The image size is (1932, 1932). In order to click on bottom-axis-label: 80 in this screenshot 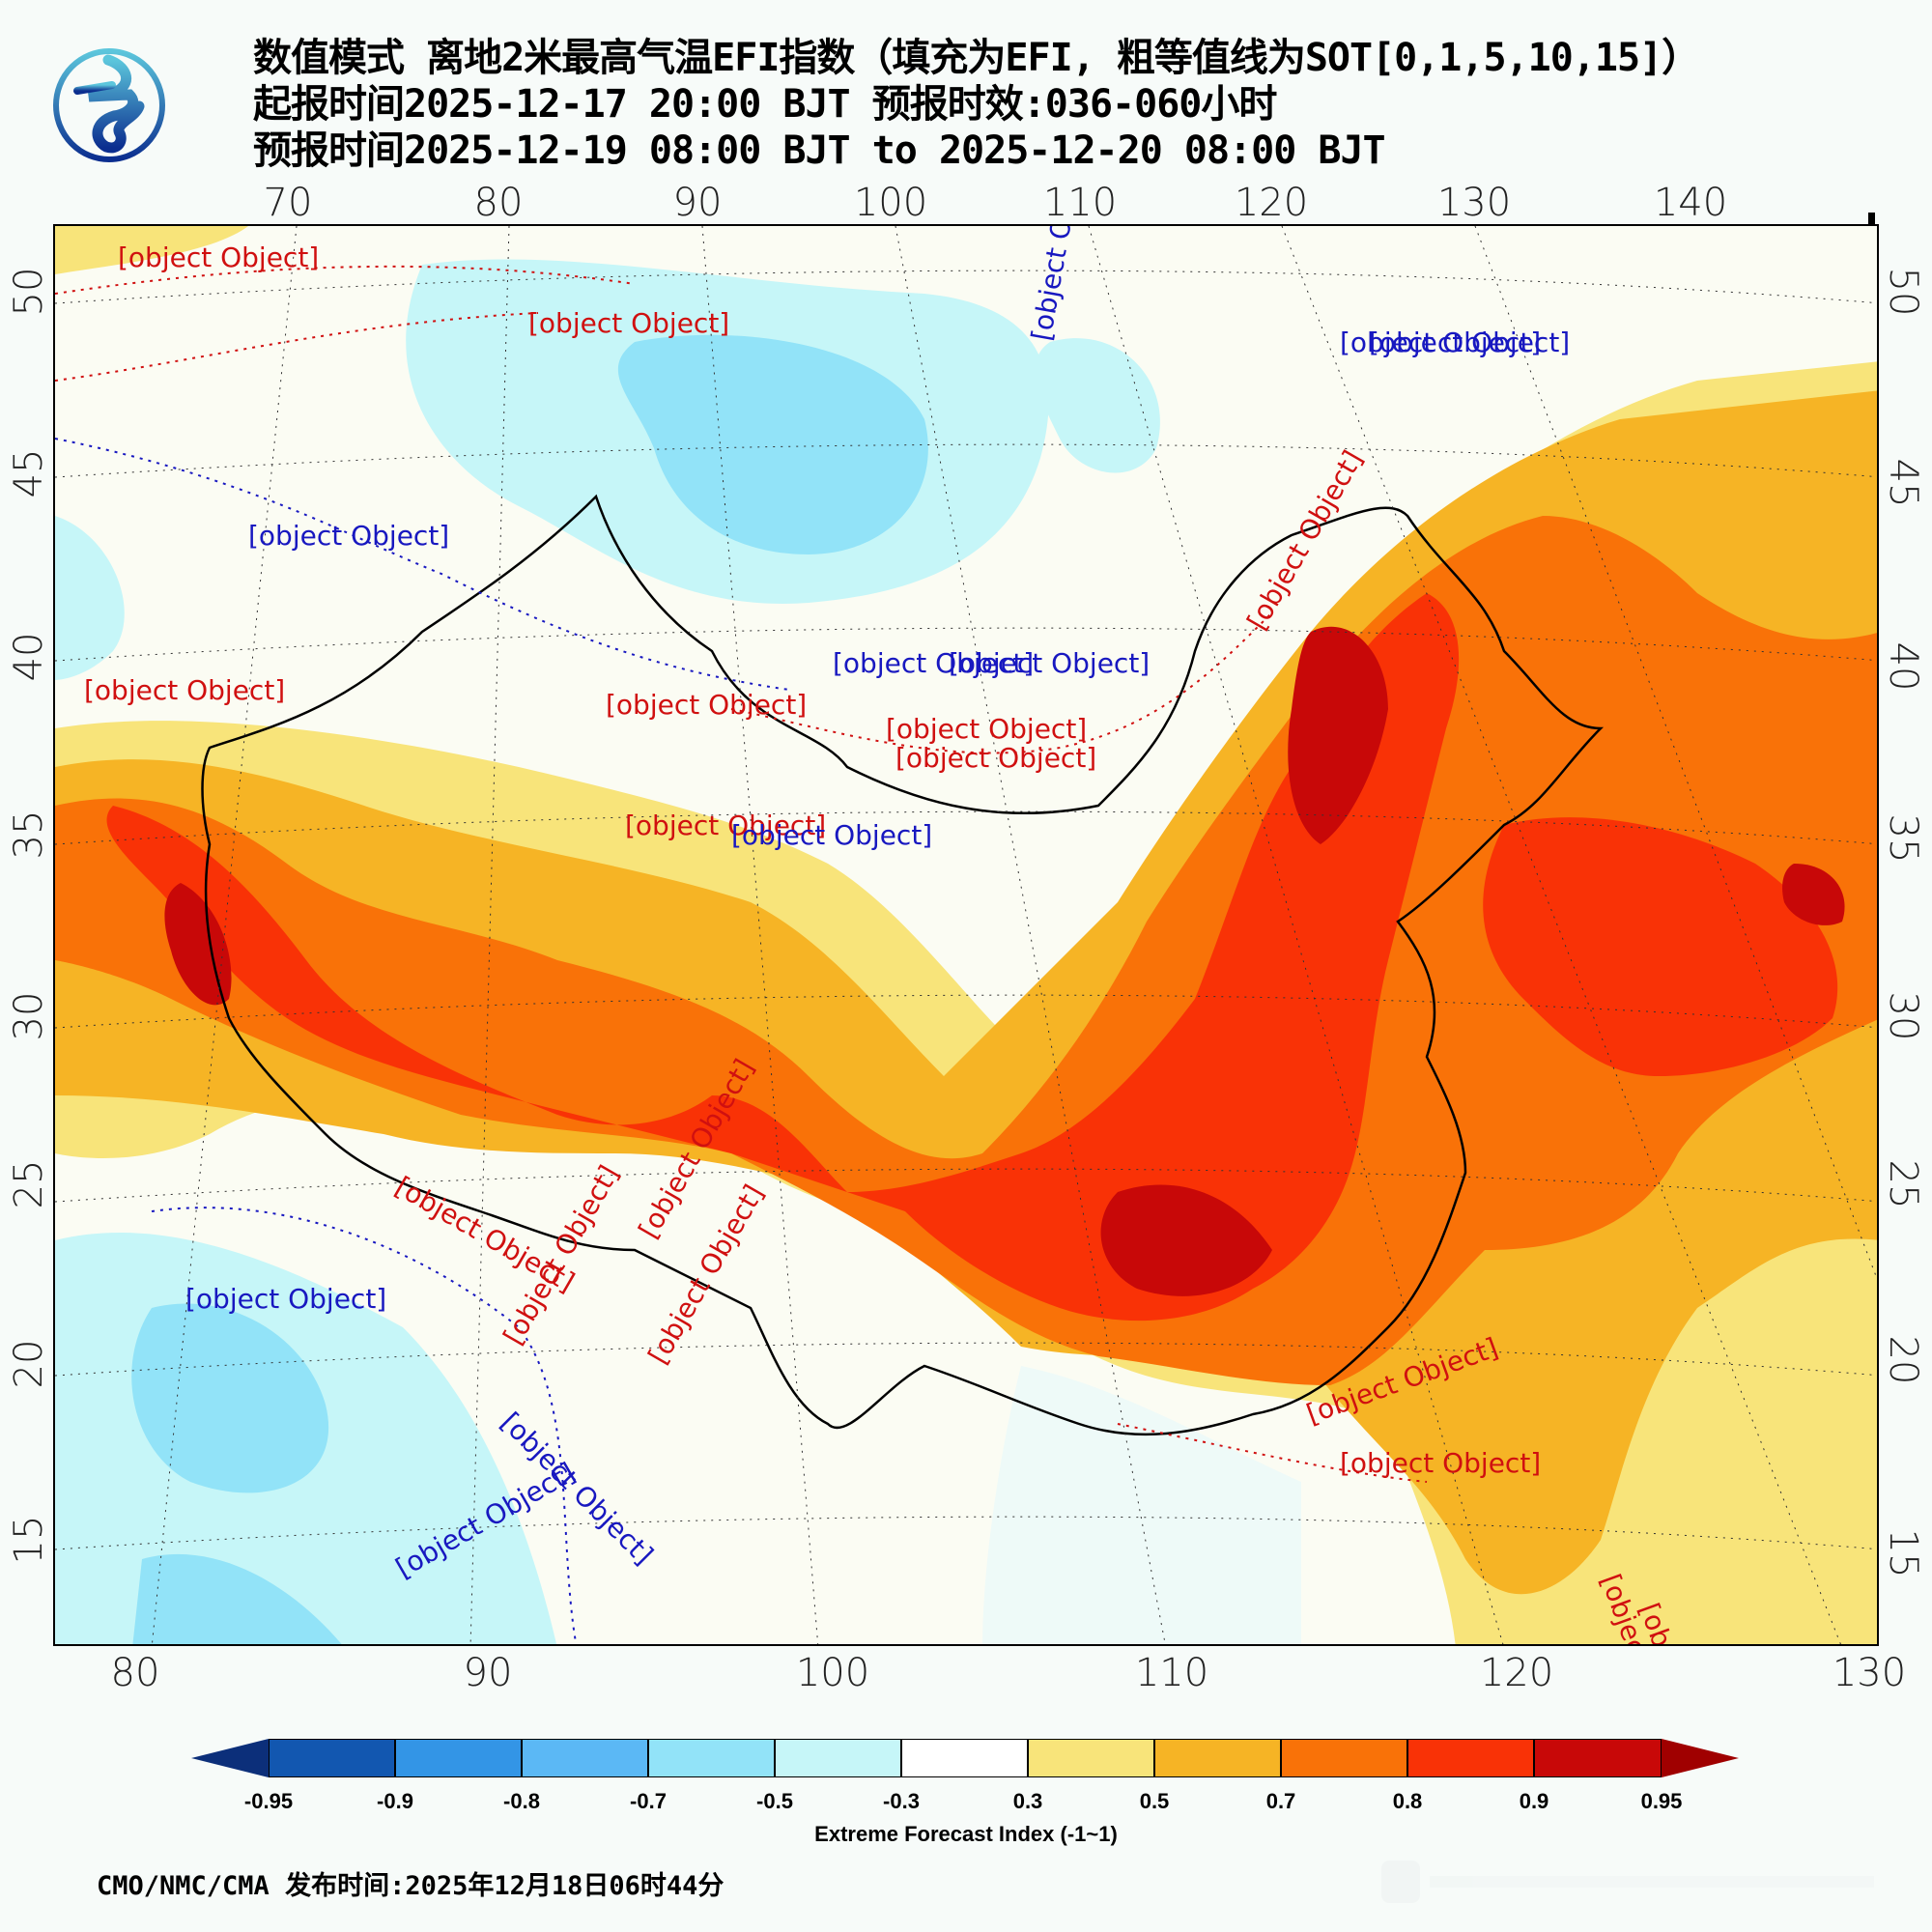, I will do `click(135, 1673)`.